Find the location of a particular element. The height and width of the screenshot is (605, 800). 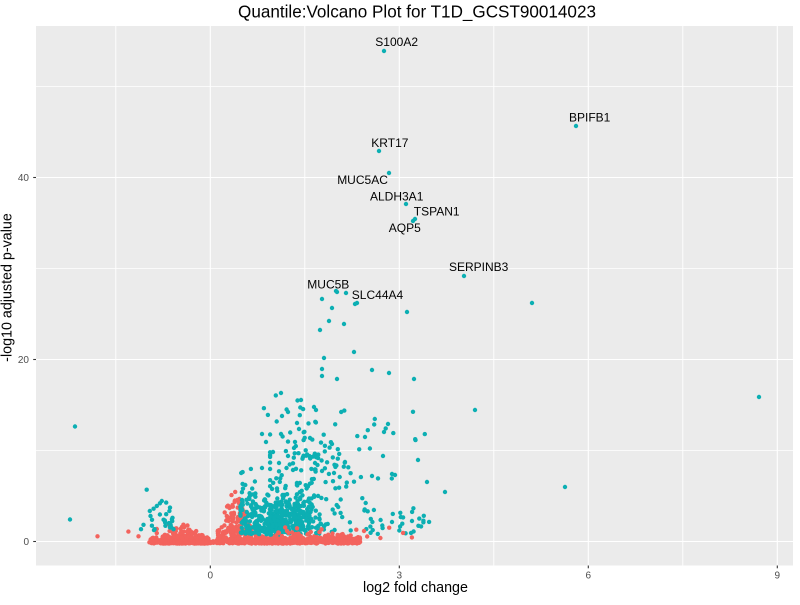

svg-text: SLC44A4 is located at coordinates (378, 295).